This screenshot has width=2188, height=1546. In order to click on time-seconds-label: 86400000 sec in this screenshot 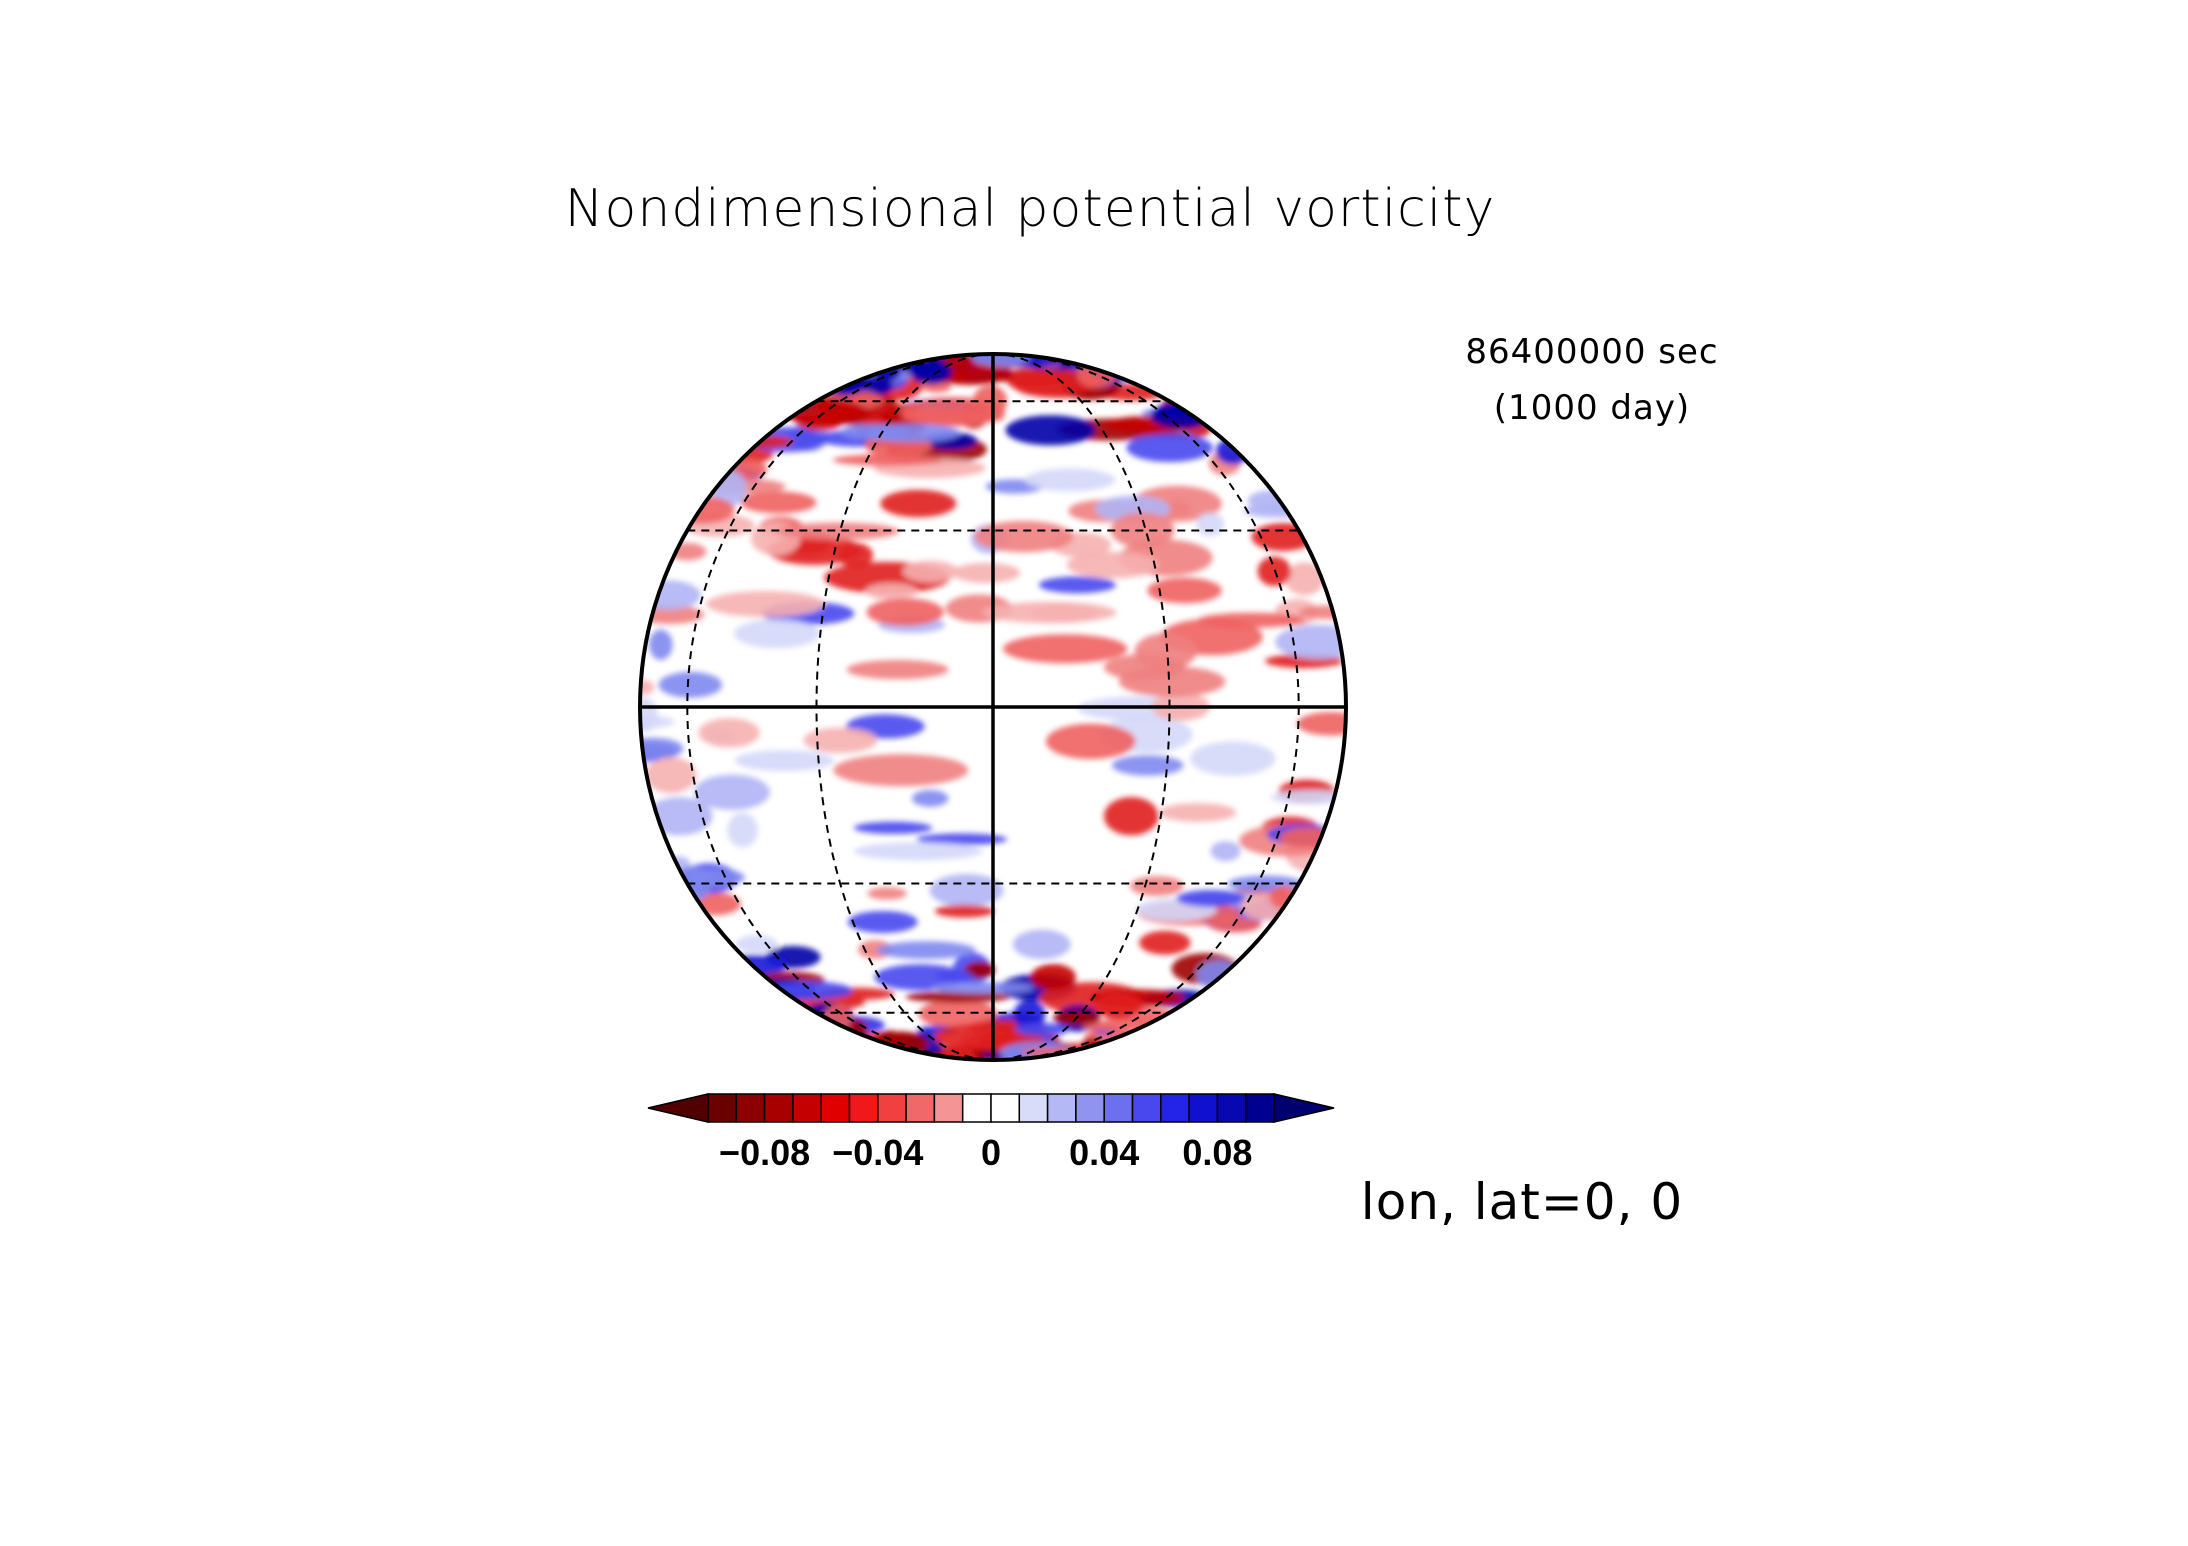, I will do `click(1591, 352)`.